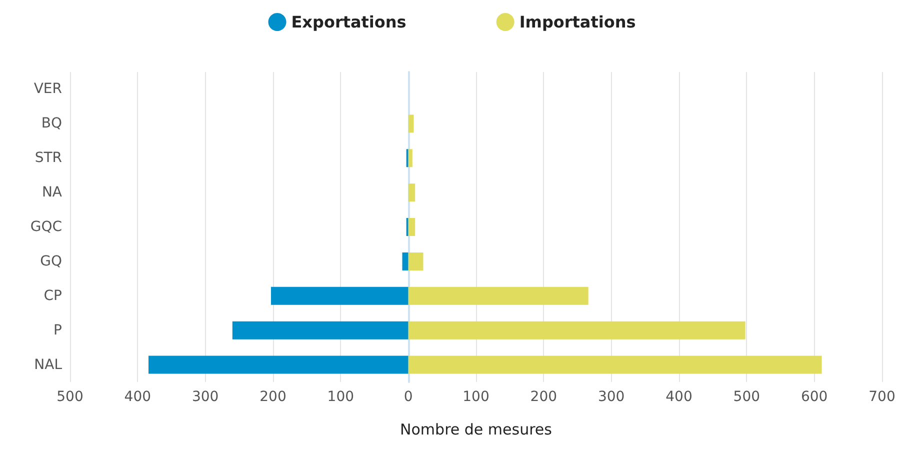 This screenshot has width=904, height=452. I want to click on legend-label: Exportations, so click(348, 22).